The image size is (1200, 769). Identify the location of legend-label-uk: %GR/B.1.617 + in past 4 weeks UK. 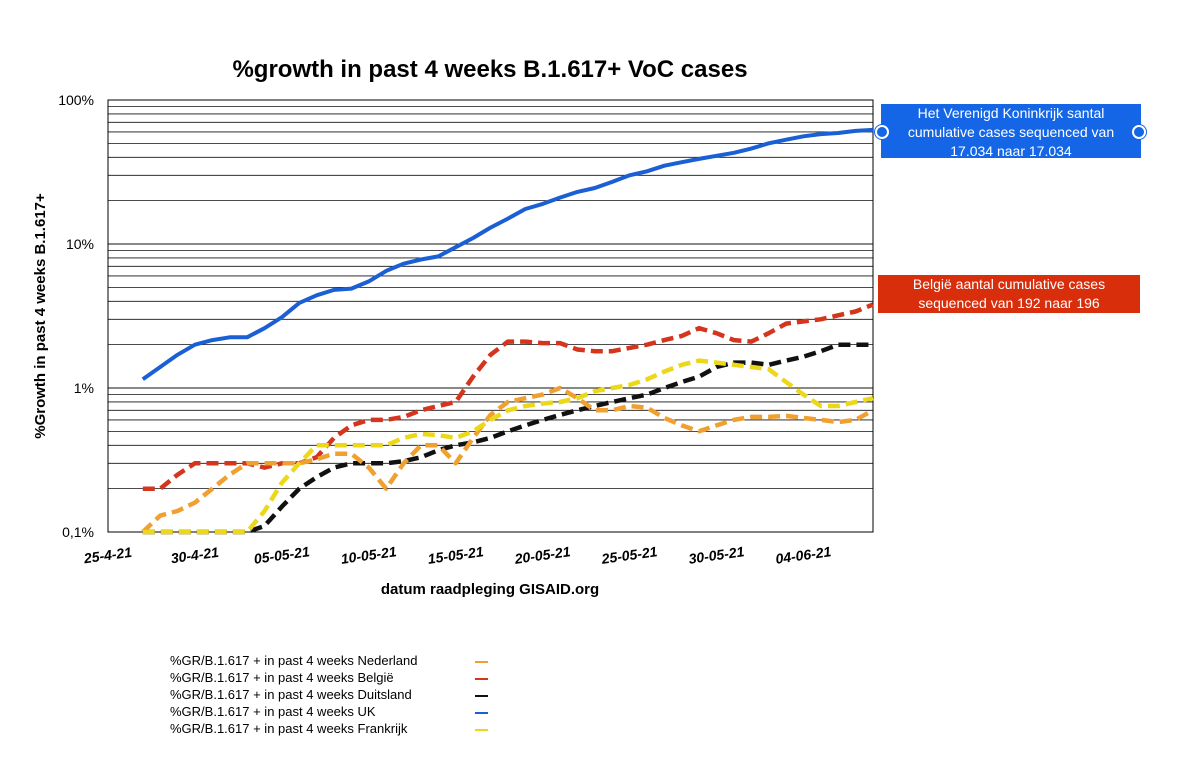
(273, 711).